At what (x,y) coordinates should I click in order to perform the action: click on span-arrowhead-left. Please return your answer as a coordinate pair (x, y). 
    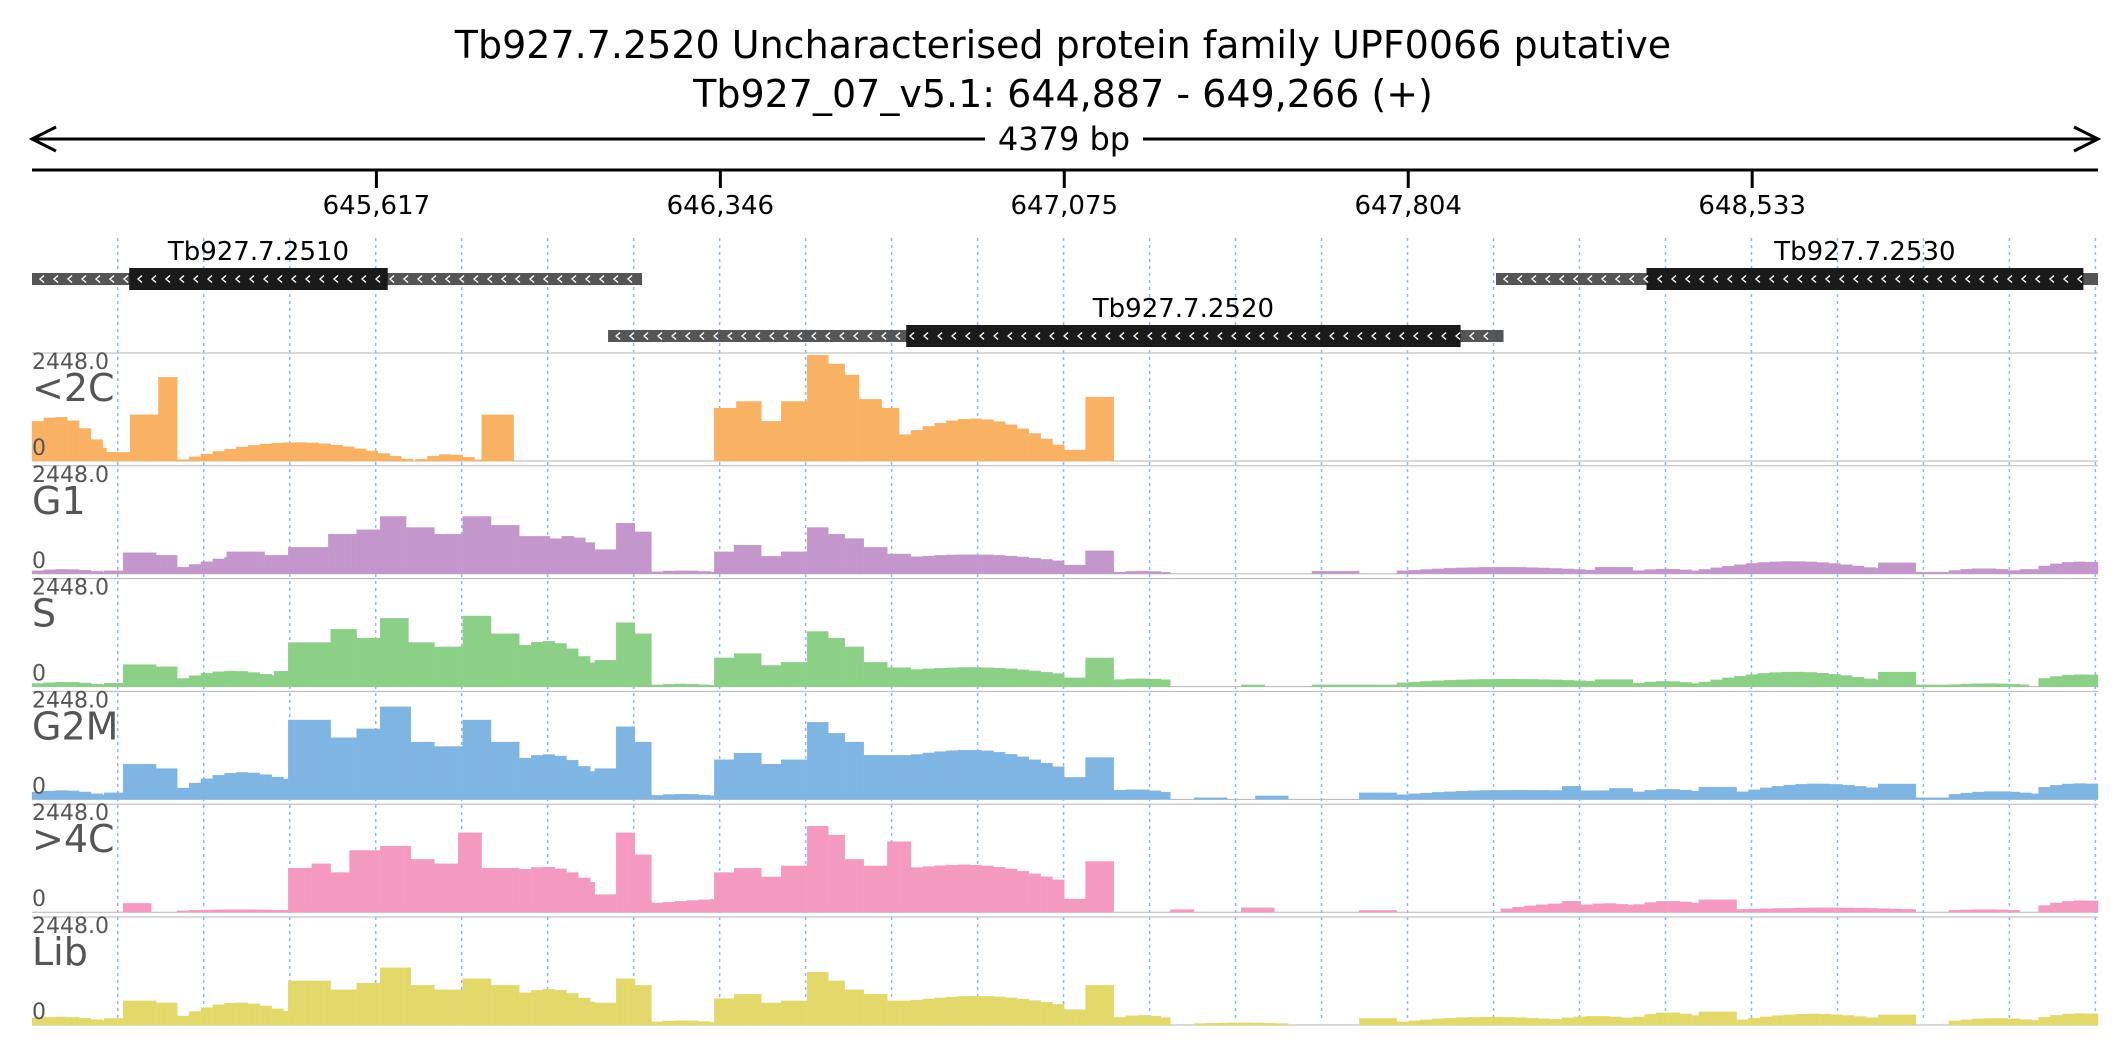
    Looking at the image, I should click on (42, 139).